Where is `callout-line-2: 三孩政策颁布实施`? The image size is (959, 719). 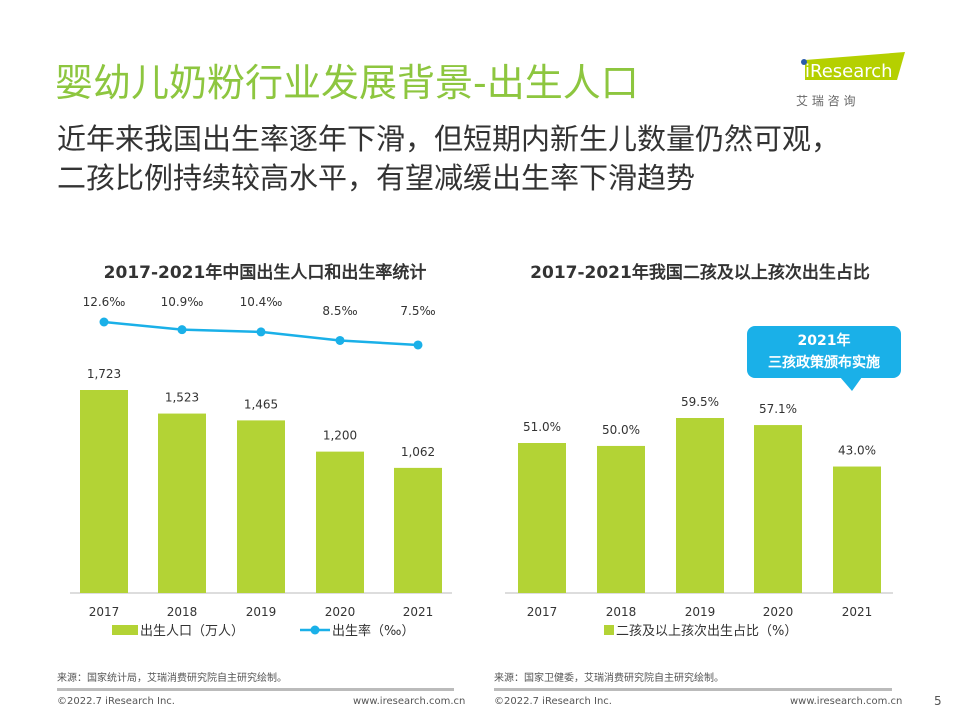
callout-line-2: 三孩政策颁布实施 is located at coordinates (824, 363).